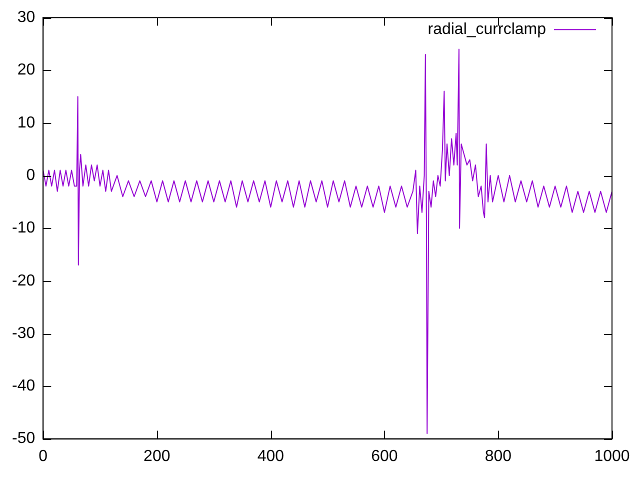 The height and width of the screenshot is (480, 640). What do you see at coordinates (26, 17) in the screenshot?
I see `y-tick-label: 30` at bounding box center [26, 17].